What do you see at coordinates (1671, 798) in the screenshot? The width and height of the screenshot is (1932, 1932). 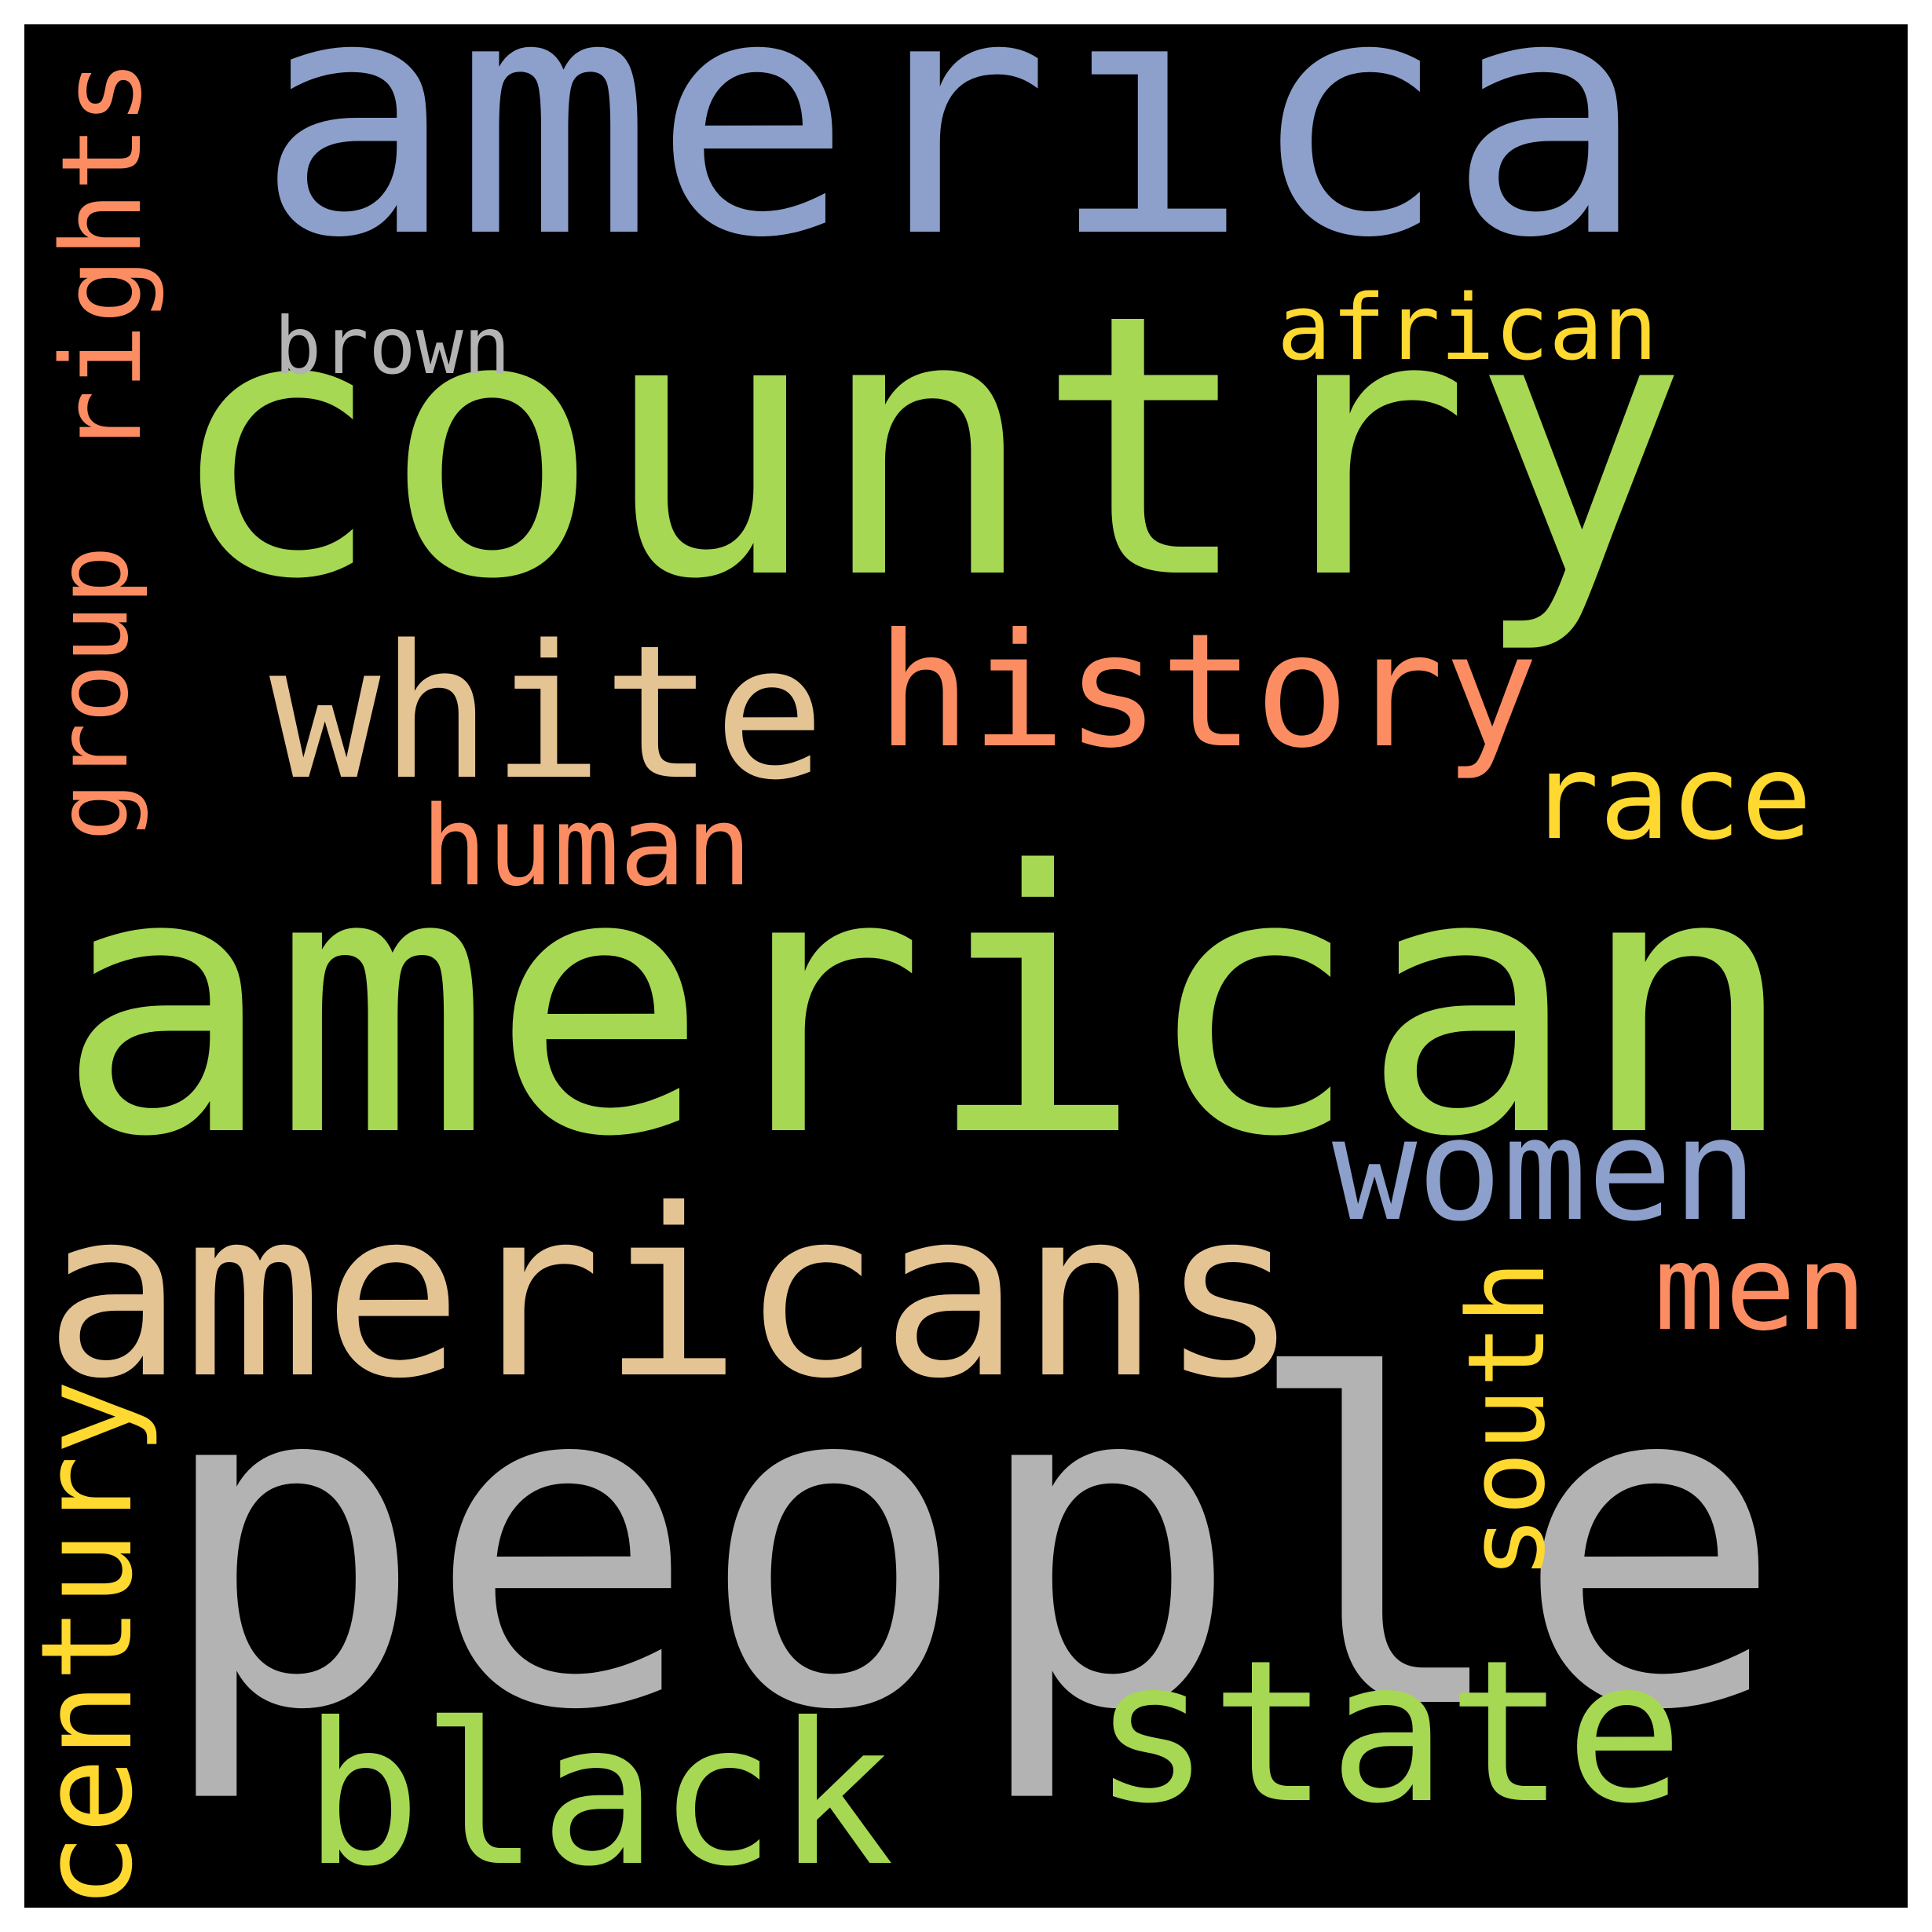 I see `word-race: race` at bounding box center [1671, 798].